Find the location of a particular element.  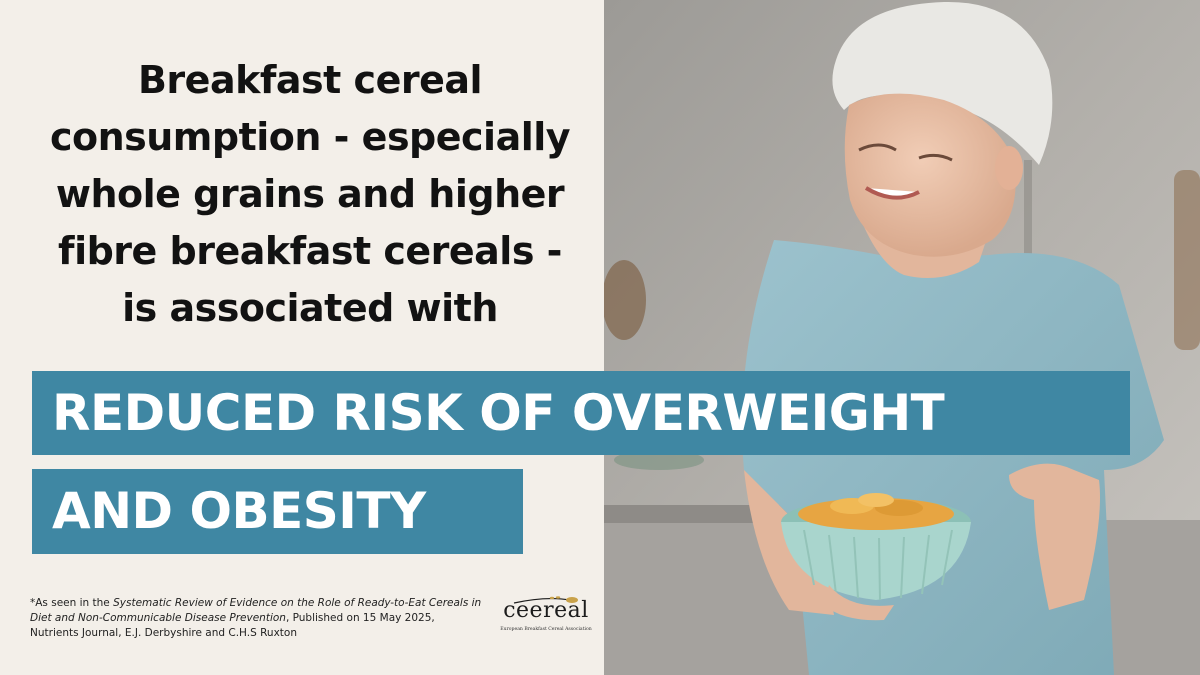

headline-line: is associated with is located at coordinates (310, 308).